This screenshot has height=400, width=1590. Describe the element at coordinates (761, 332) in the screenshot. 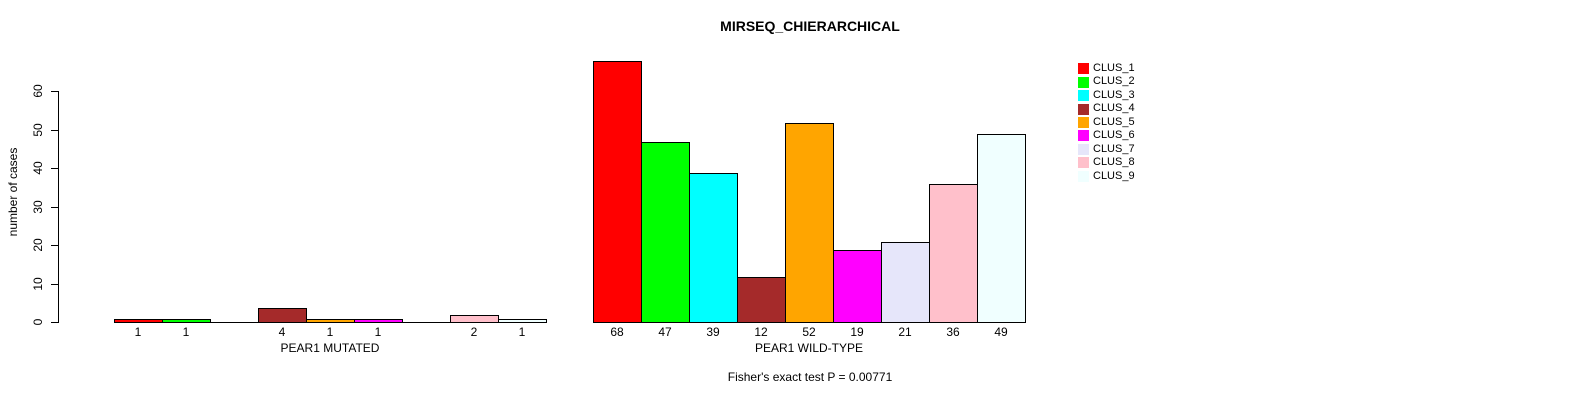

I see `bar-value-label: 12` at that location.